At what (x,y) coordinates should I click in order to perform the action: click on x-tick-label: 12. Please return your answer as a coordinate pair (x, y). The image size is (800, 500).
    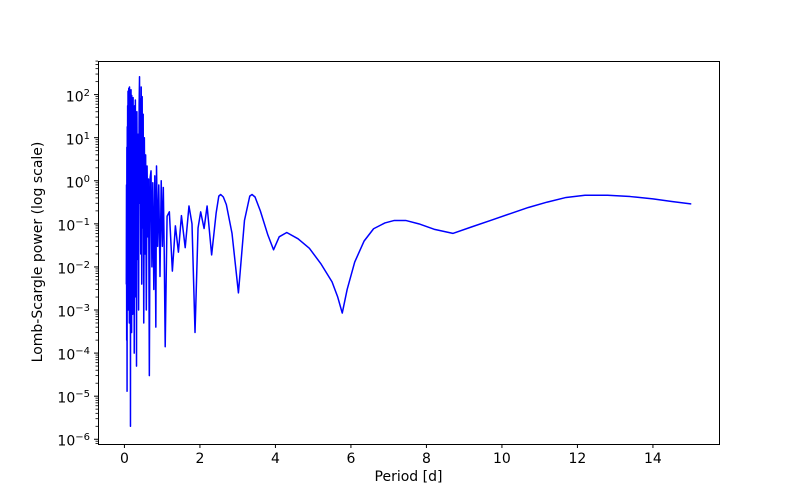
    Looking at the image, I should click on (577, 459).